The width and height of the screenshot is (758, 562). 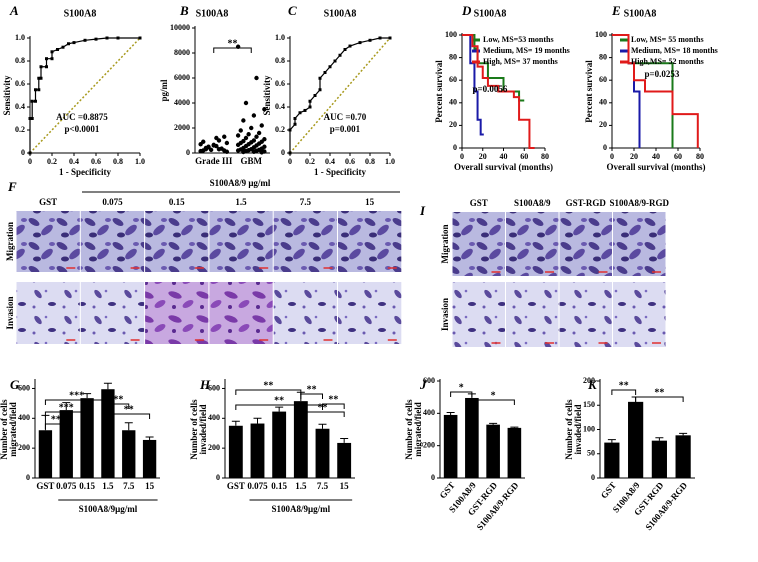 What do you see at coordinates (370, 161) in the screenshot?
I see `x-tick-label: 0.8` at bounding box center [370, 161].